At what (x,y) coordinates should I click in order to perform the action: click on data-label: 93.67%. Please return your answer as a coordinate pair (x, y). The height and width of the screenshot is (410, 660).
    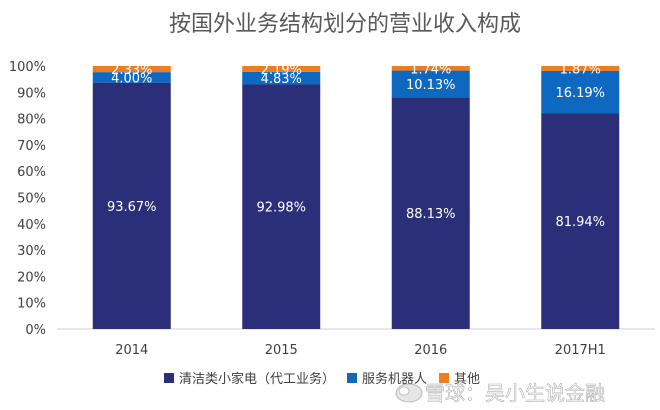
    Looking at the image, I should click on (132, 207).